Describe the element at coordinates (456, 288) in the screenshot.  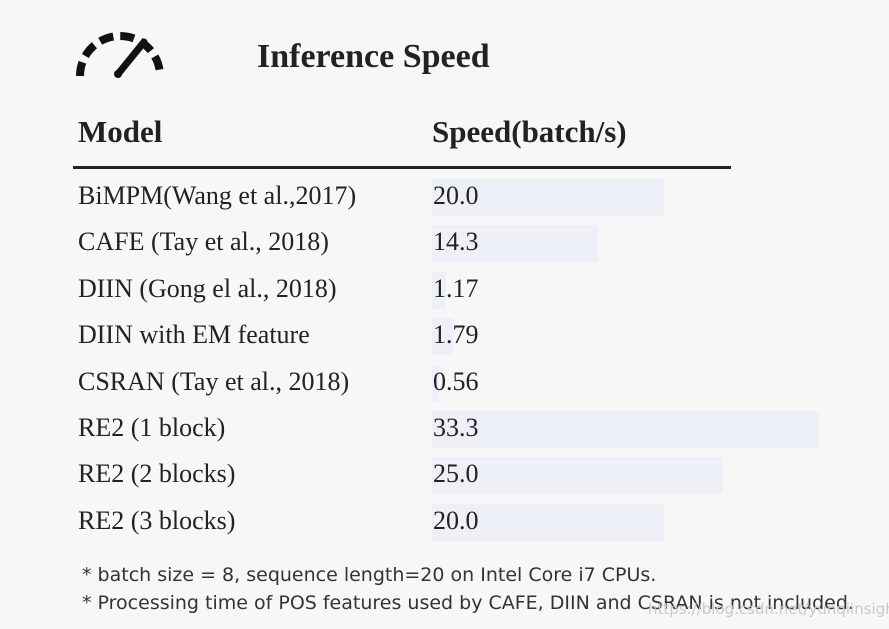
I see `speed-value: 1.17` at that location.